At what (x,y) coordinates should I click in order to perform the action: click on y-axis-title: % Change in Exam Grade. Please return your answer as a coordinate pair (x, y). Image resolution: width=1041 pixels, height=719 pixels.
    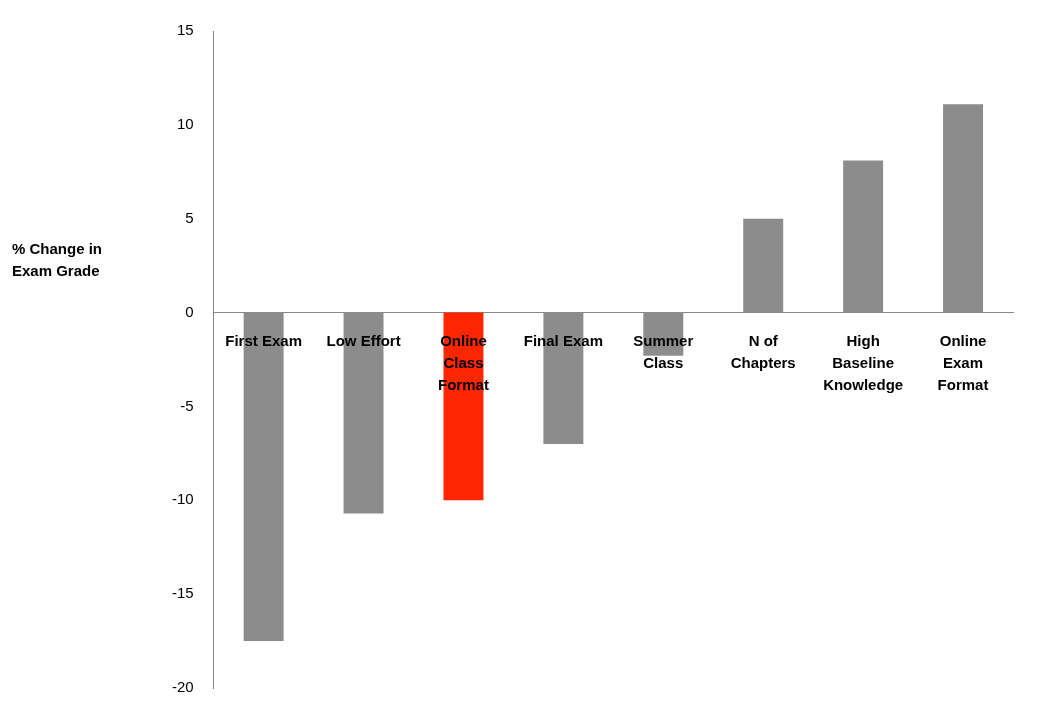
    Looking at the image, I should click on (57, 260).